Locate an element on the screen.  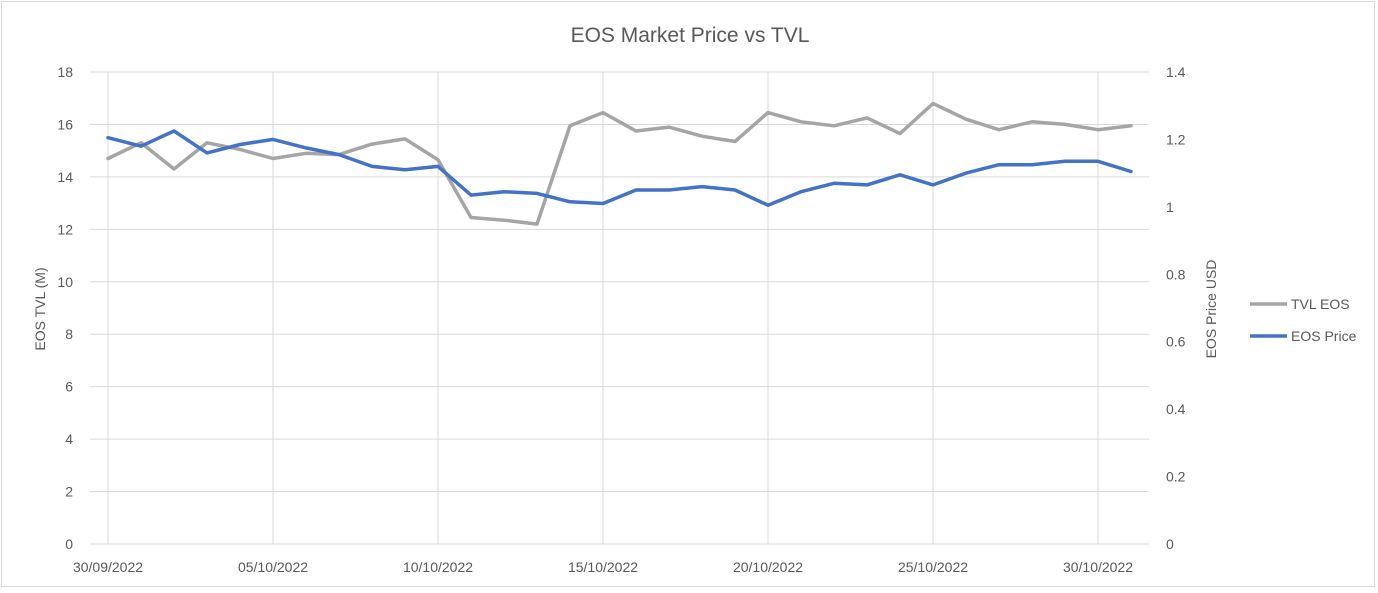
left-axis-label: EOS TVL (M) is located at coordinates (40, 308).